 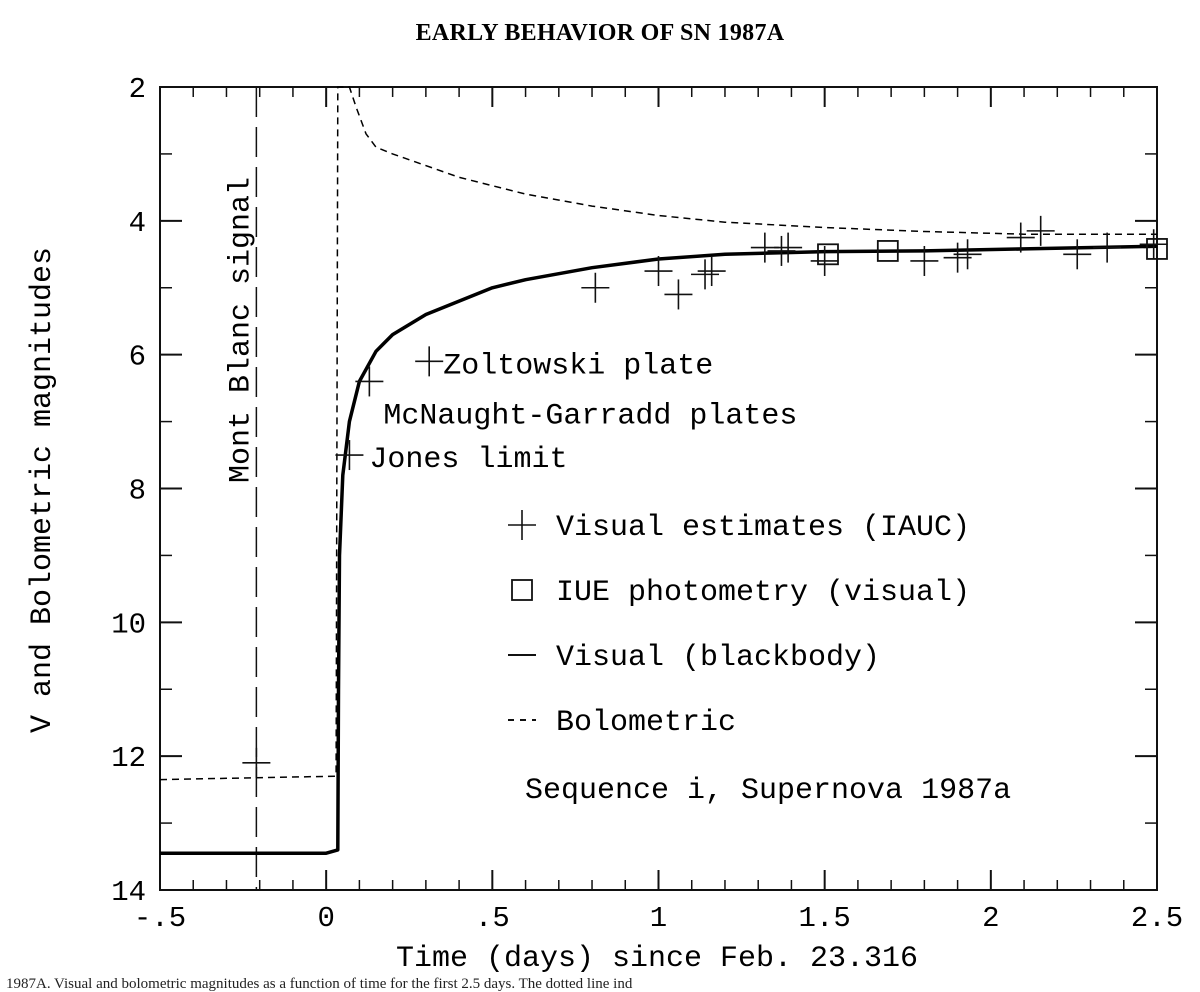 What do you see at coordinates (646, 723) in the screenshot?
I see `legend-label: Bolometric` at bounding box center [646, 723].